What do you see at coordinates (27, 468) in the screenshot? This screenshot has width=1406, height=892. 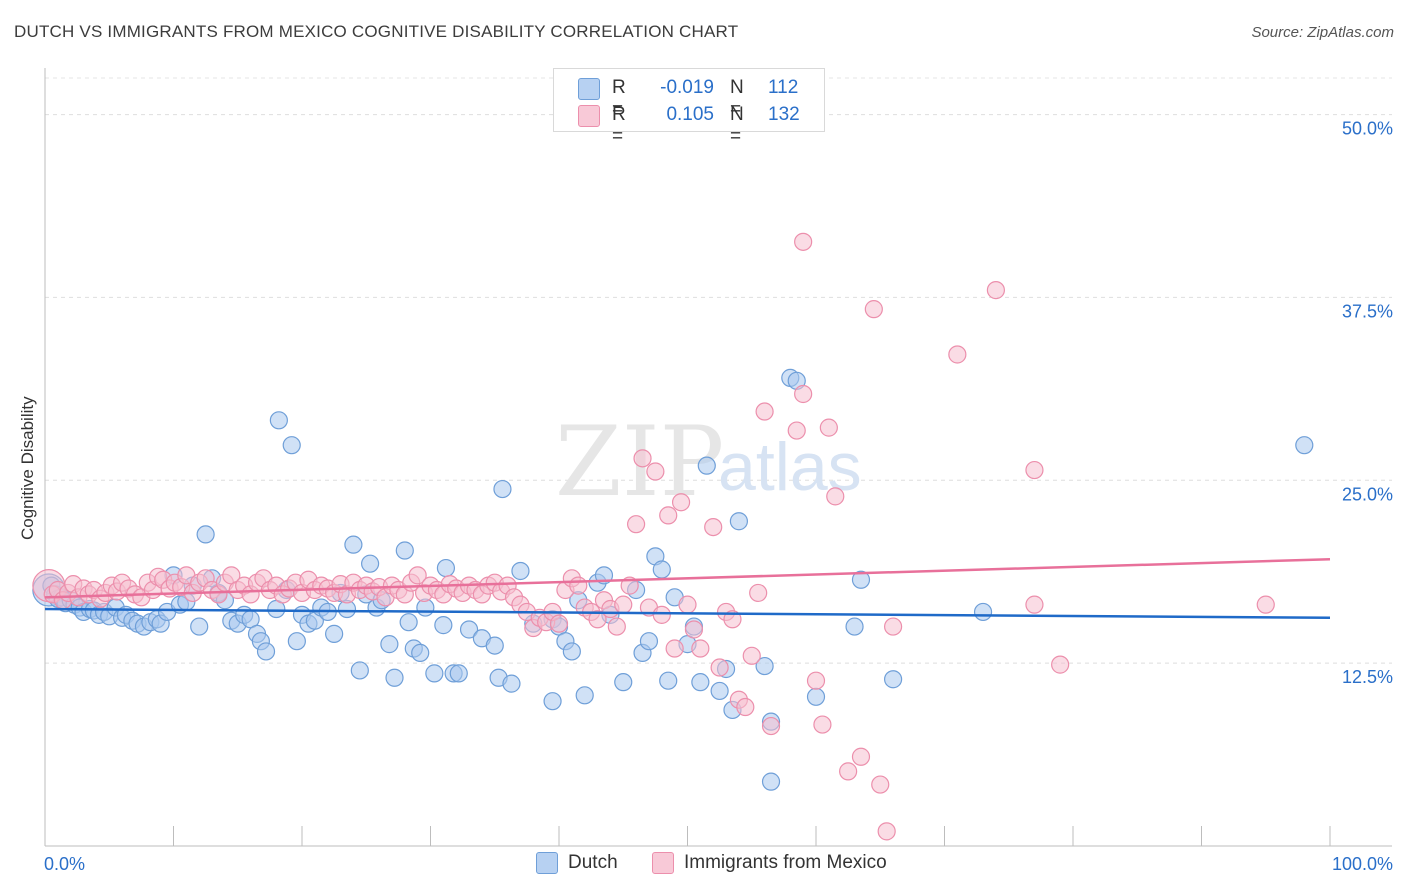 I see `y-axis-label: Cognitive Disability` at bounding box center [27, 468].